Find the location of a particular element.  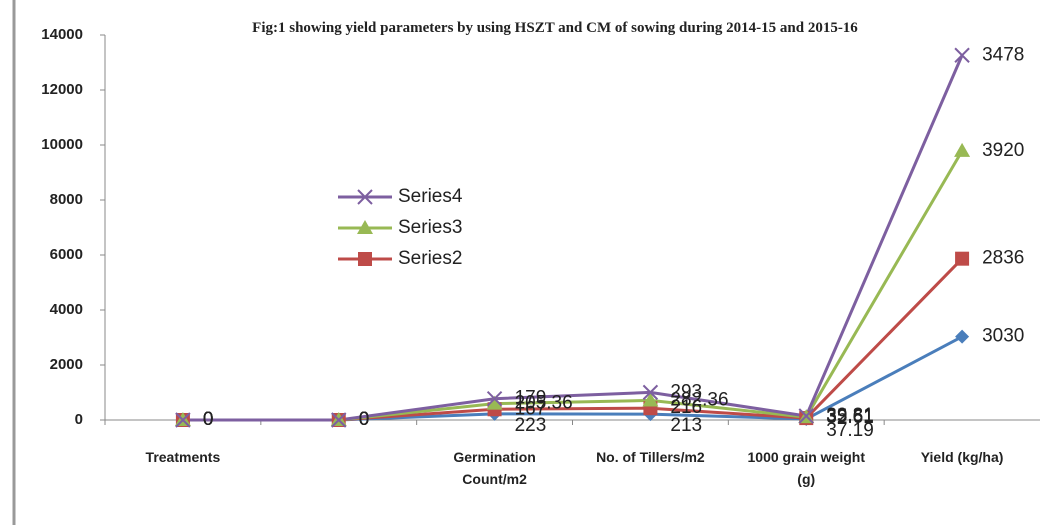

y-tick-label: 4000 is located at coordinates (66, 309).